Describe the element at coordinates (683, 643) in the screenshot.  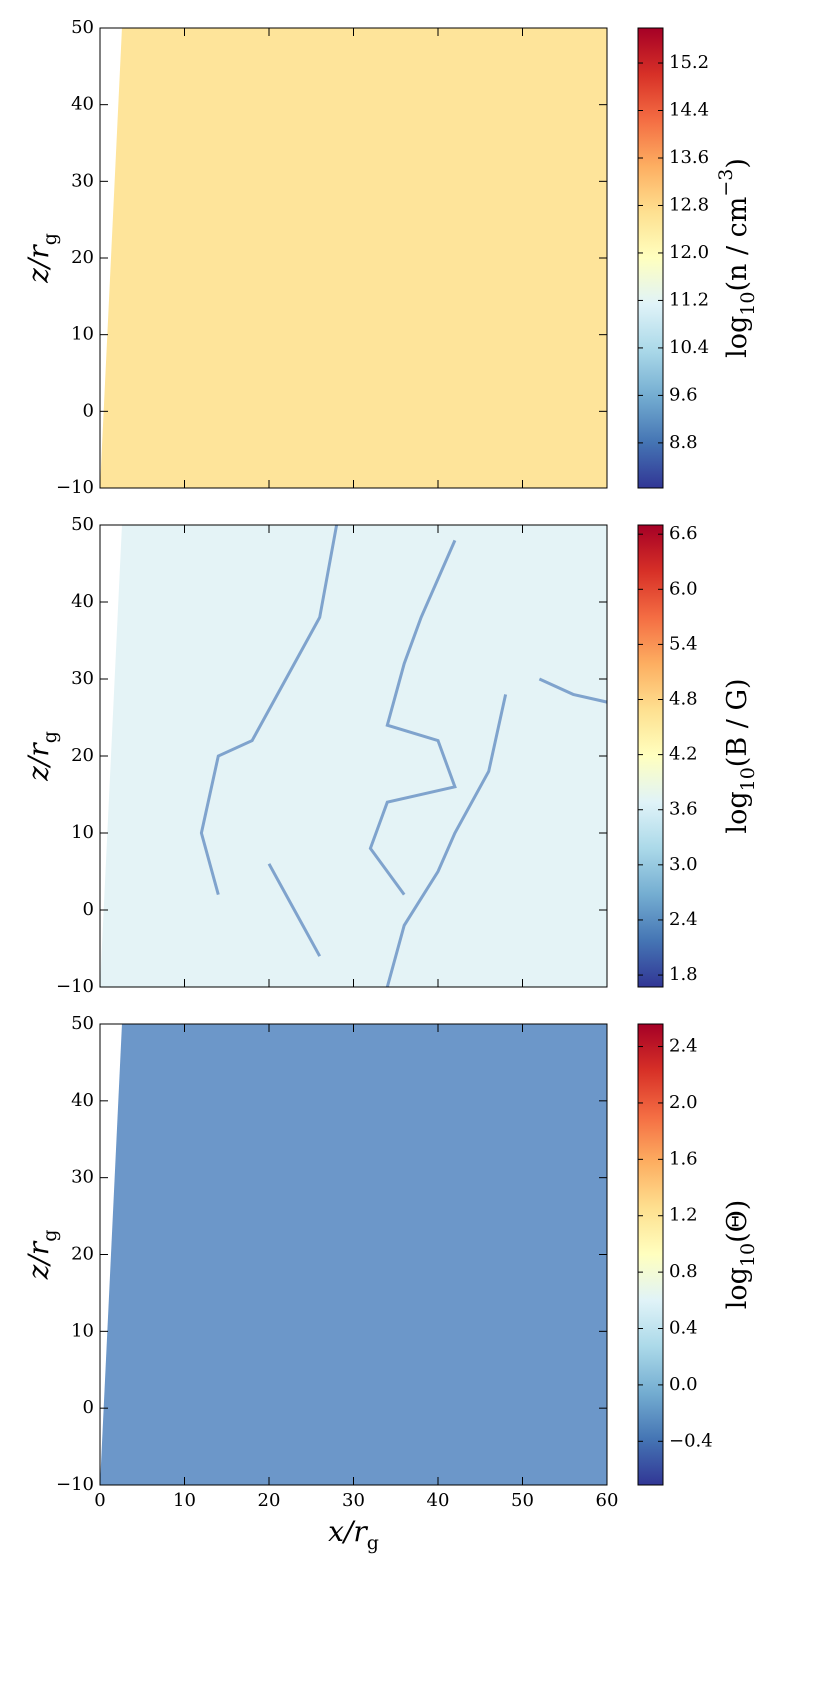
I see `colorbar-tick-label: 5.4` at that location.